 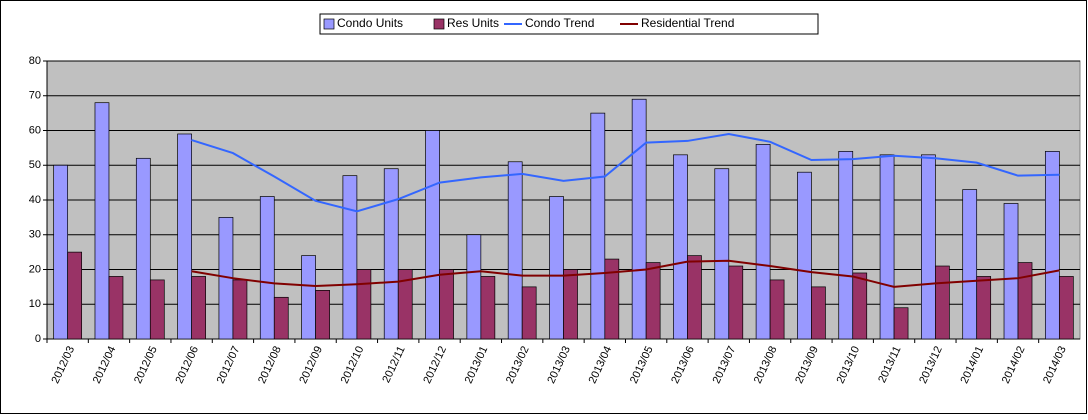 What do you see at coordinates (35, 200) in the screenshot?
I see `y-tick-label: 40` at bounding box center [35, 200].